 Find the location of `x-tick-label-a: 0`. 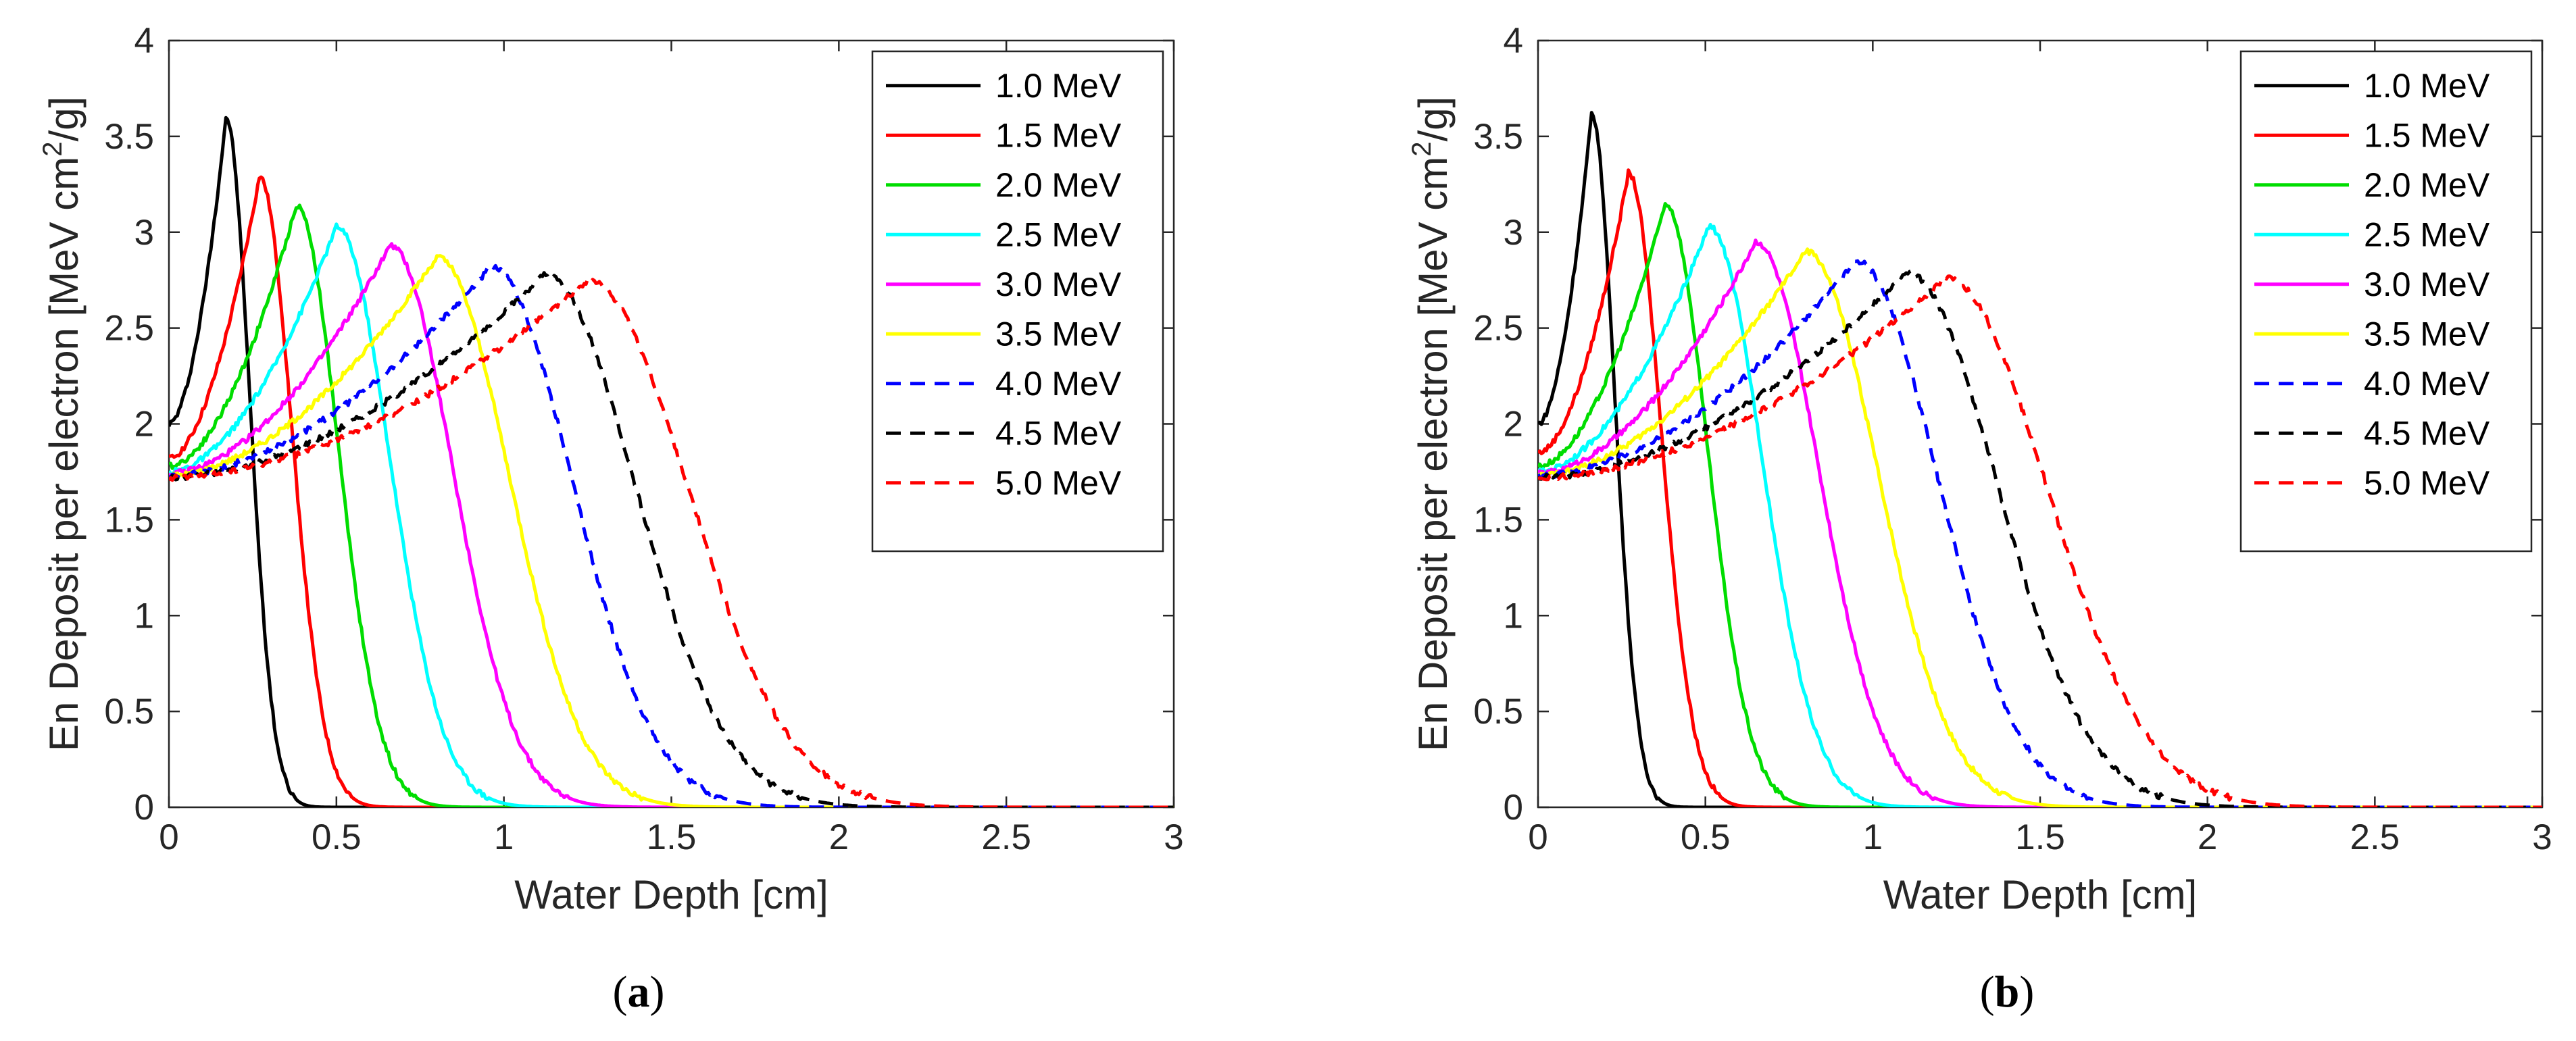

x-tick-label-a: 0 is located at coordinates (168, 837).